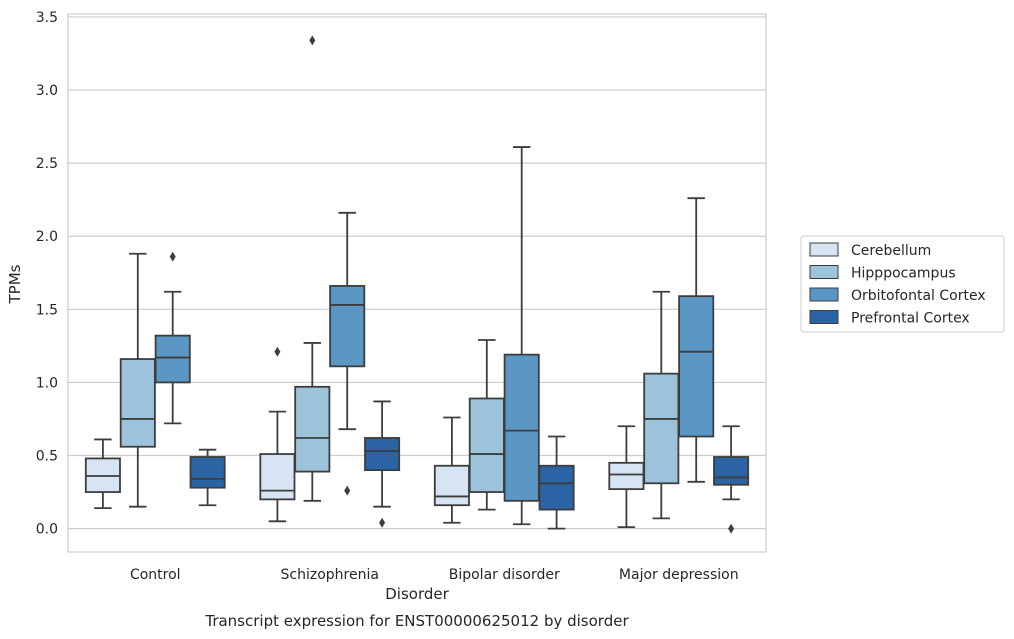 The image size is (1014, 639). What do you see at coordinates (504, 575) in the screenshot?
I see `x-tick-label: Bipolar disorder` at bounding box center [504, 575].